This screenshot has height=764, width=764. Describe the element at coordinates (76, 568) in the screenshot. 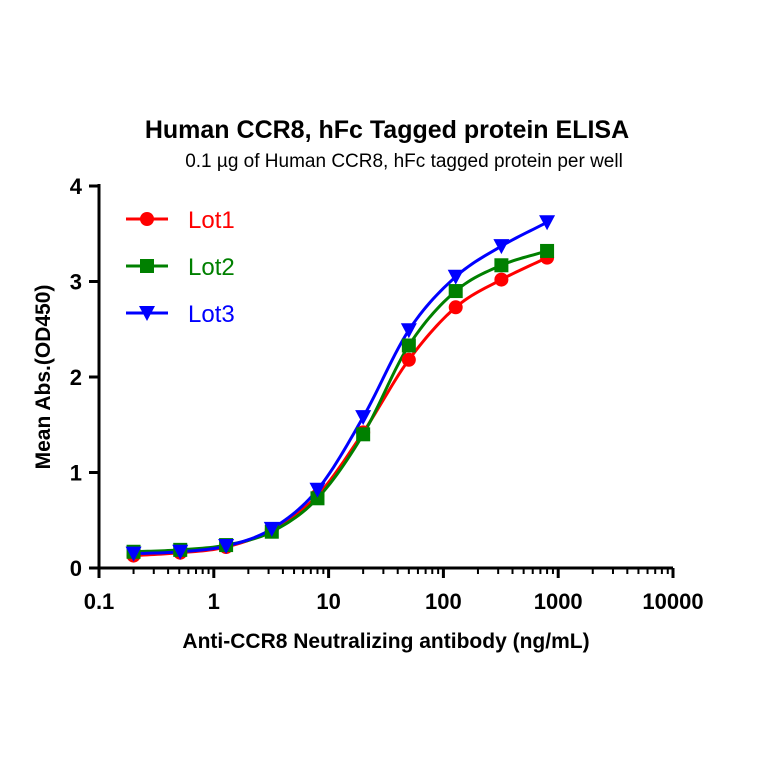

I see `y-tick-label: 0` at that location.